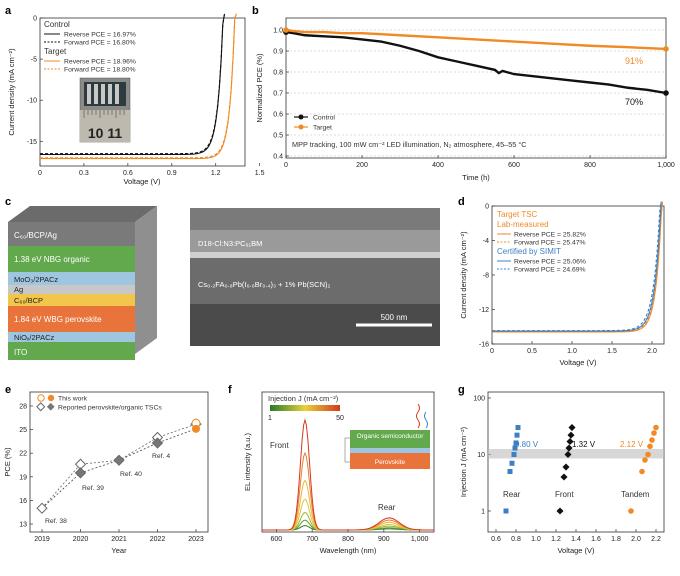 This screenshot has width=680, height=576. What do you see at coordinates (634, 102) in the screenshot?
I see `control-final-label: 70%` at bounding box center [634, 102].